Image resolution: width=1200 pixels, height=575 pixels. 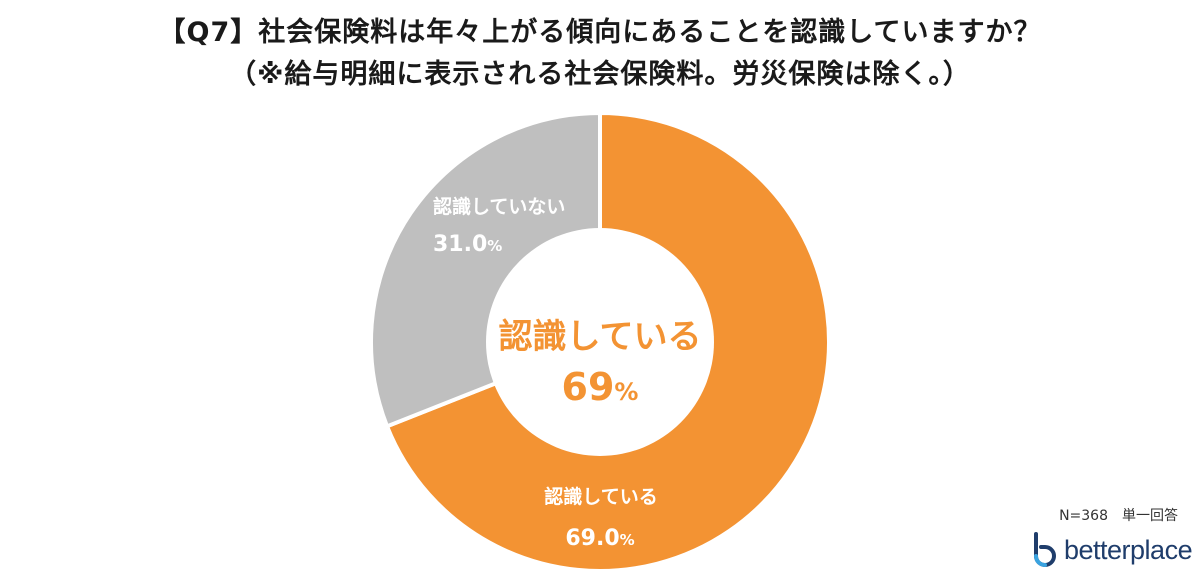 I want to click on slice-label-aware: 認識している, so click(x=600, y=496).